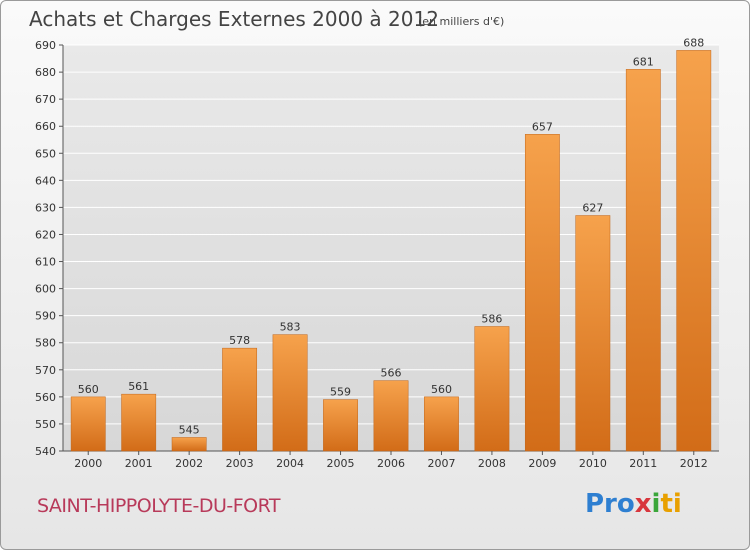 This screenshot has width=750, height=550. What do you see at coordinates (139, 463) in the screenshot?
I see `x-tick-label-2001: 2001` at bounding box center [139, 463].